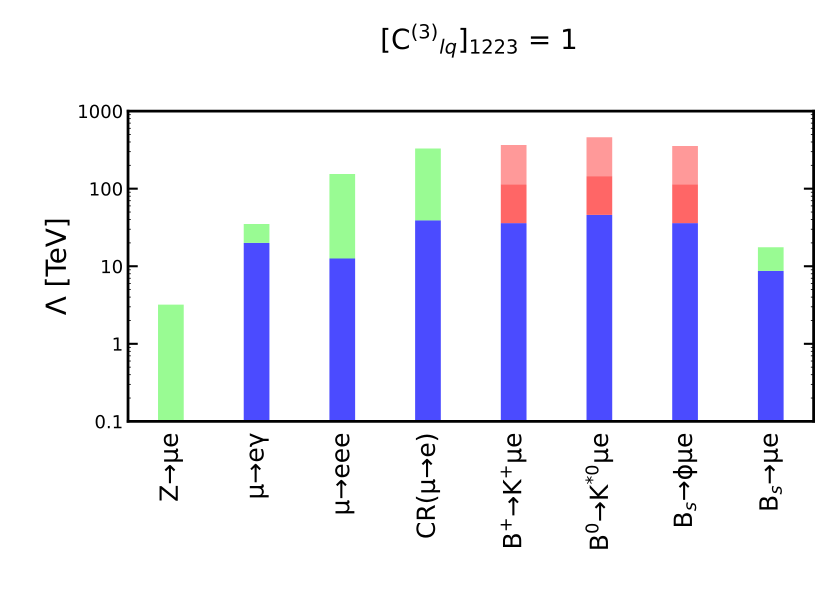 Image resolution: width=826 pixels, height=591 pixels. Describe the element at coordinates (171, 467) in the screenshot. I see `x-tick-label: Z→μe` at that location.